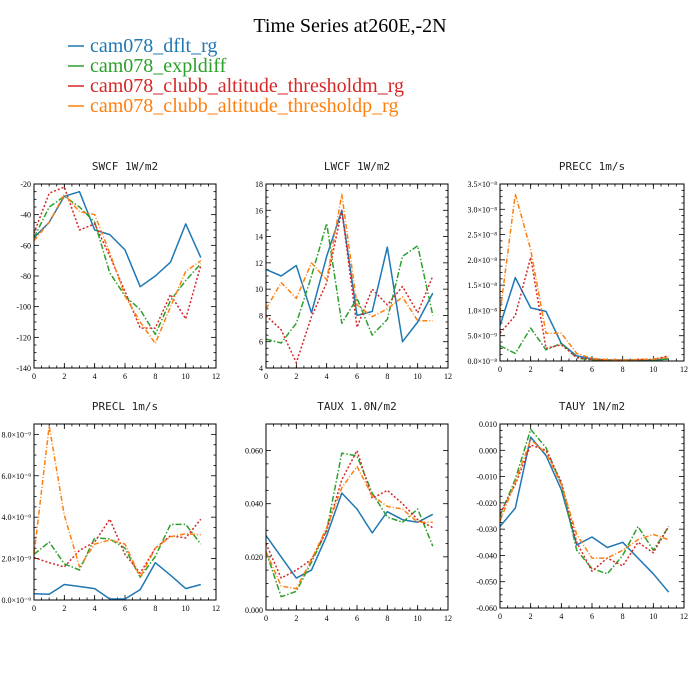 This screenshot has height=700, width=700. Describe the element at coordinates (16, 517) in the screenshot. I see `y-tick-label: 4.0×10⁻⁹` at that location.